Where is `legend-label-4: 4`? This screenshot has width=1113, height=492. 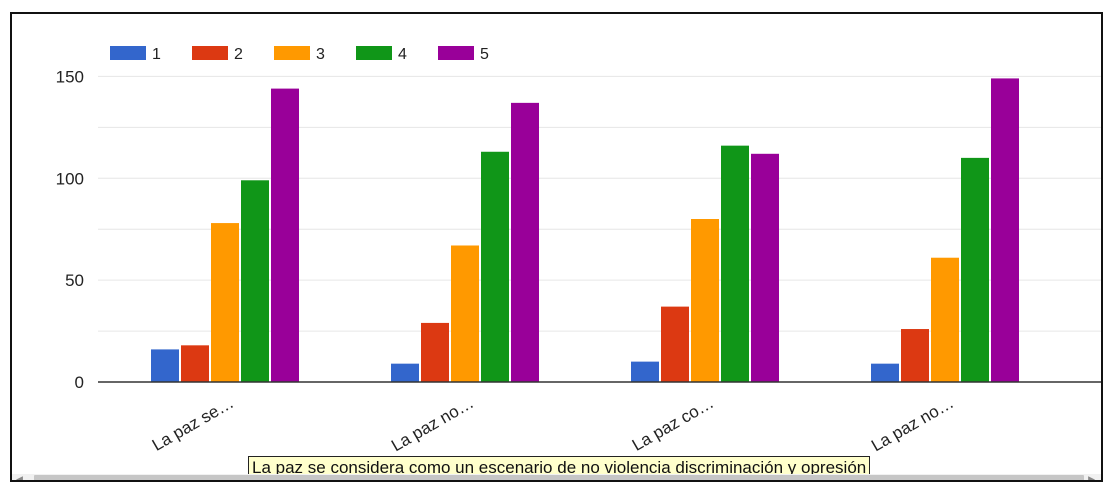 legend-label-4: 4 is located at coordinates (402, 54).